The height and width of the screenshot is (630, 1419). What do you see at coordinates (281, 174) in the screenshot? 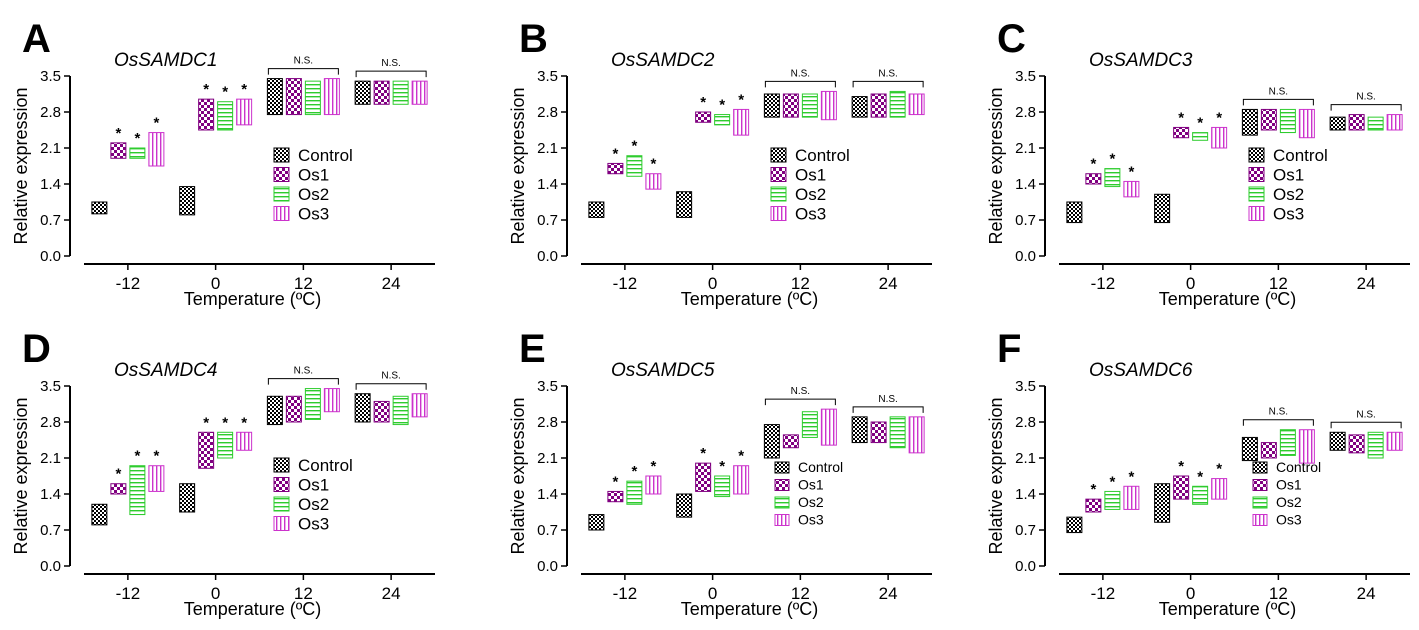
I see `legend-swatch-os1` at bounding box center [281, 174].